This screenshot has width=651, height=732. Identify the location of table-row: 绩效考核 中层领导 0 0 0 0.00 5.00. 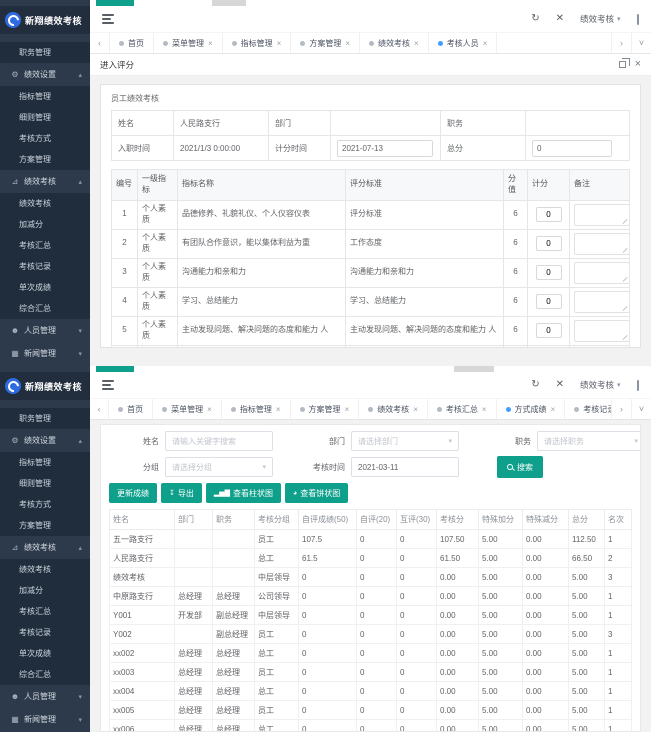
(370, 577).